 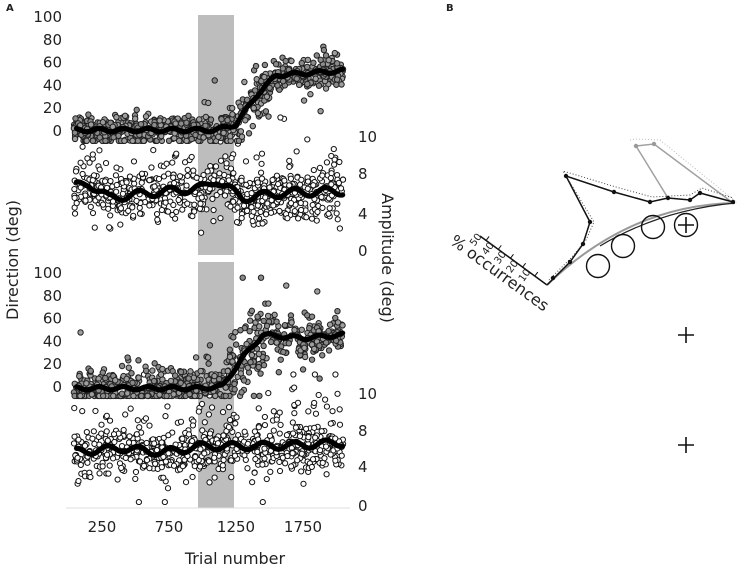 What do you see at coordinates (690, 200) in the screenshot?
I see `profile-point` at bounding box center [690, 200].